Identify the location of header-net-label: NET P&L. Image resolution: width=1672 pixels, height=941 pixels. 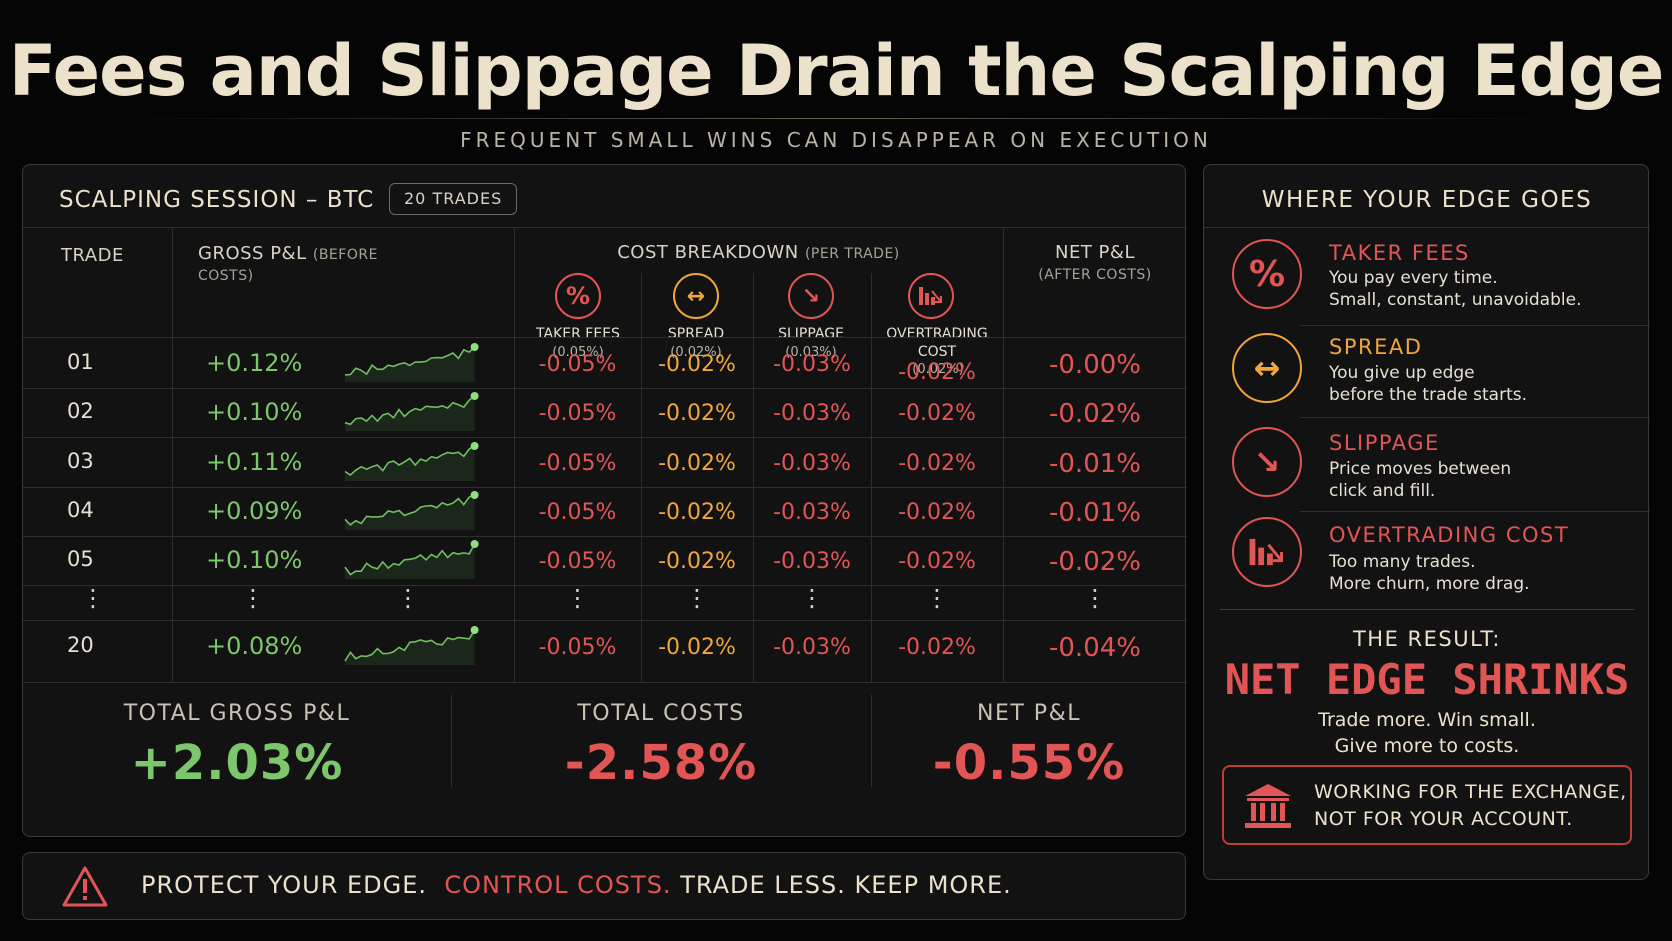
(1095, 252).